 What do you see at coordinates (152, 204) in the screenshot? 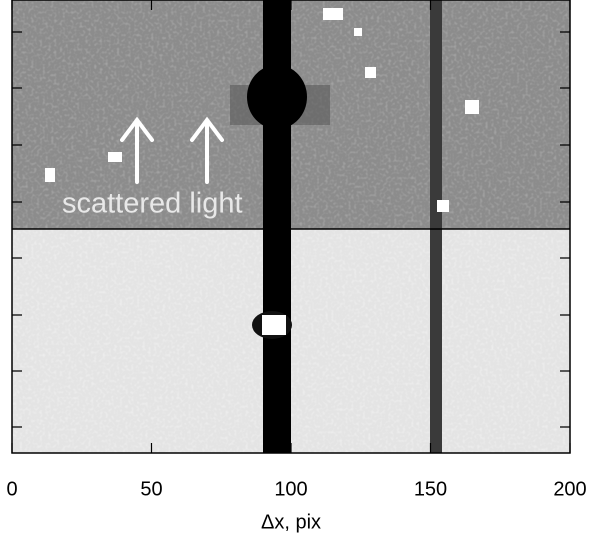
I see `annotation: scattered light` at bounding box center [152, 204].